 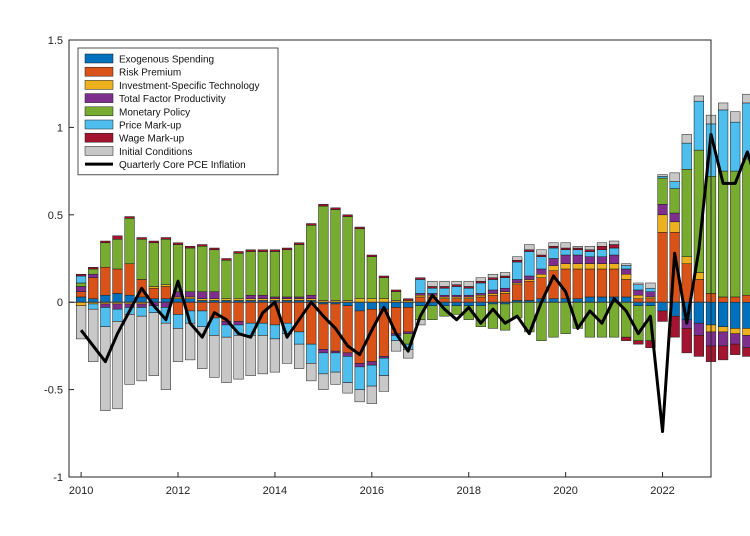 I want to click on legend-label: Exogenous Spending, so click(x=166, y=60).